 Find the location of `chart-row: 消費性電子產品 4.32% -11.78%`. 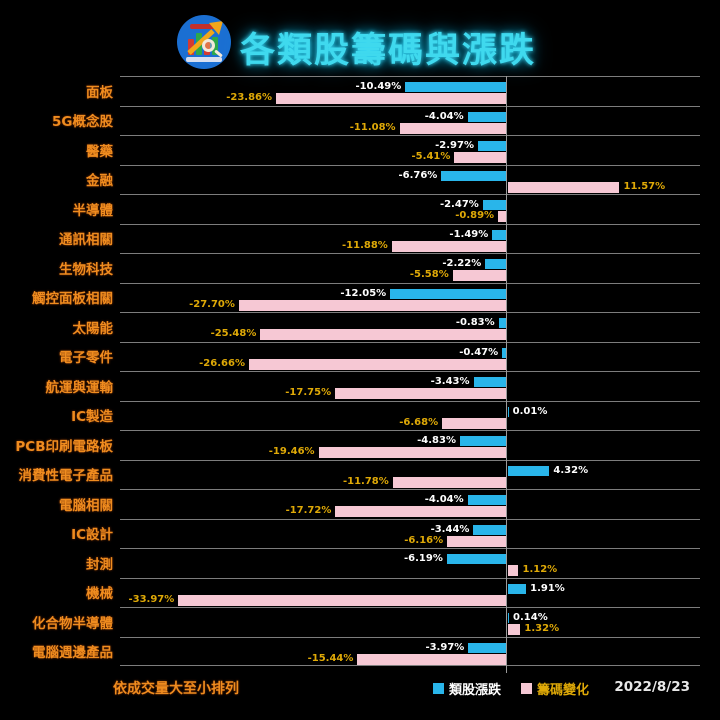

chart-row: 消費性電子產品 4.32% -11.78% is located at coordinates (360, 474).